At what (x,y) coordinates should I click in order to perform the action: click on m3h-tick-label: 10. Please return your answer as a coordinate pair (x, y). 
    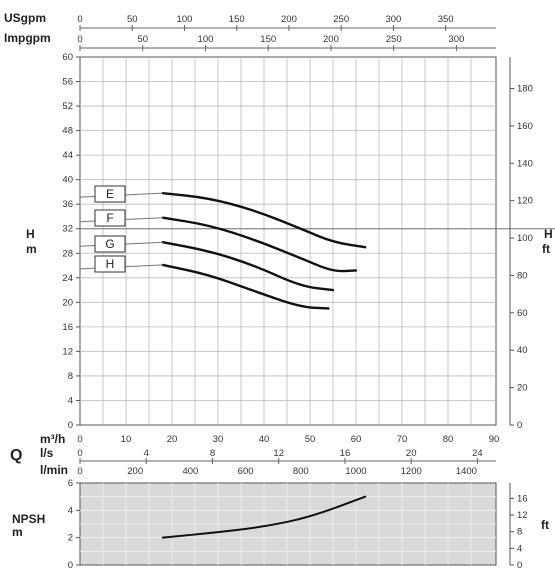
    Looking at the image, I should click on (126, 439).